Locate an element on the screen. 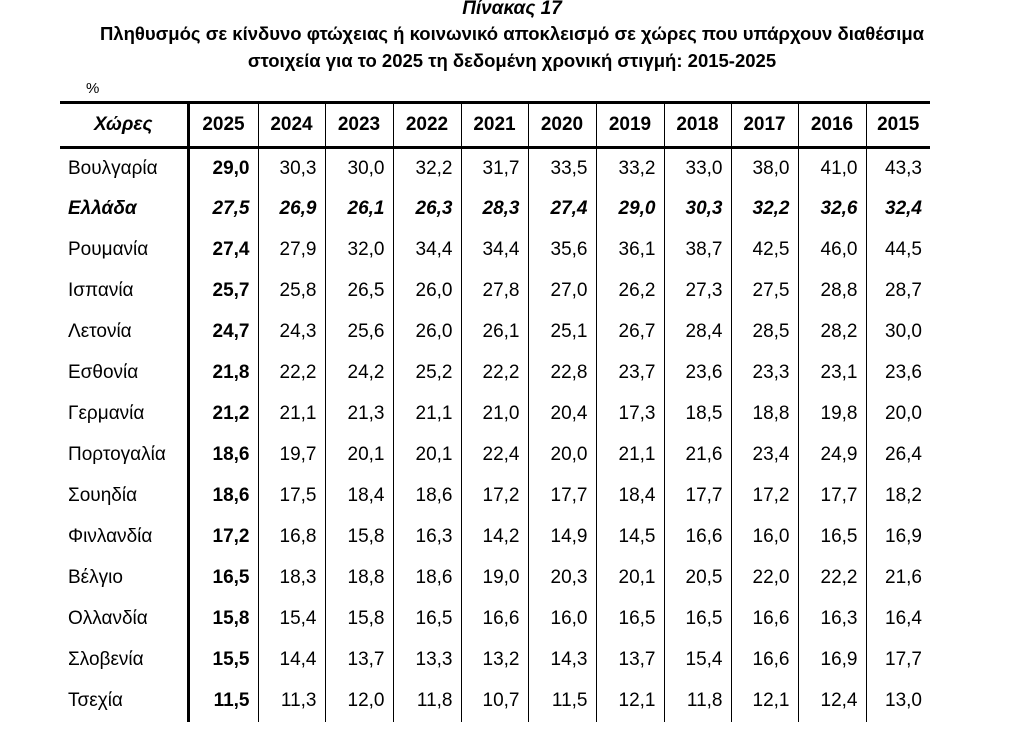 The width and height of the screenshot is (1024, 739). value-cell: 21,3 is located at coordinates (359, 414).